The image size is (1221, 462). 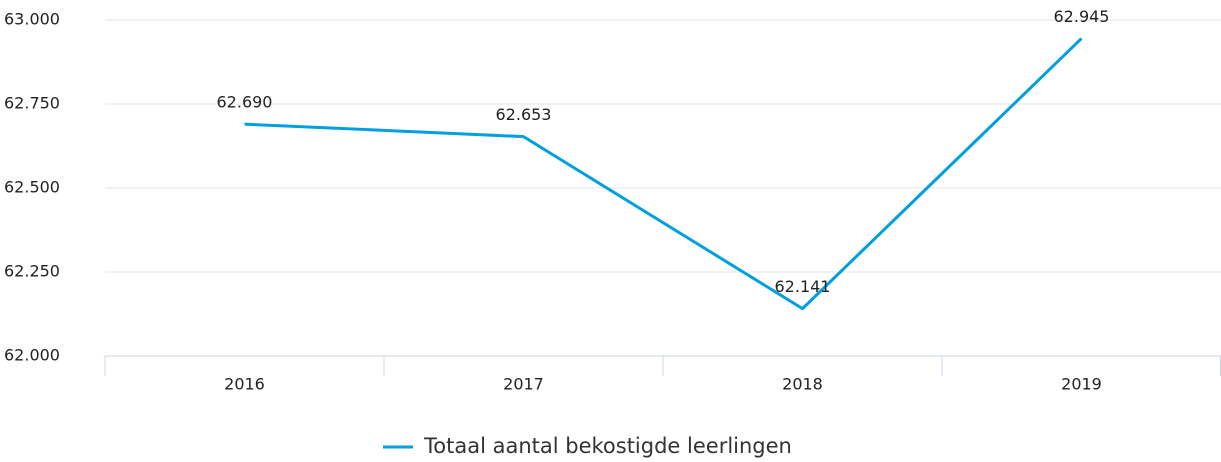 What do you see at coordinates (32, 103) in the screenshot?
I see `y-tick-label: 62.750` at bounding box center [32, 103].